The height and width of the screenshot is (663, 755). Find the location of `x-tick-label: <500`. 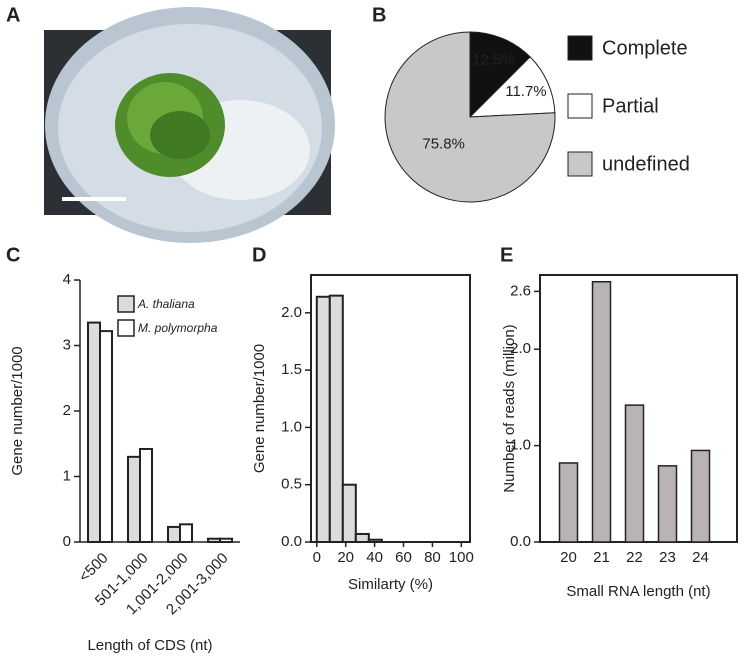

x-tick-label: <500 is located at coordinates (94, 568).